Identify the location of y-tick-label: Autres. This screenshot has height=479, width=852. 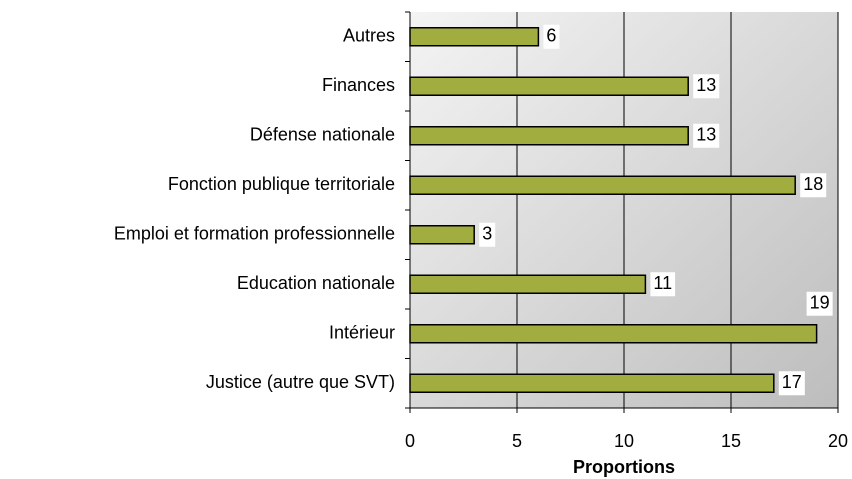
(369, 36).